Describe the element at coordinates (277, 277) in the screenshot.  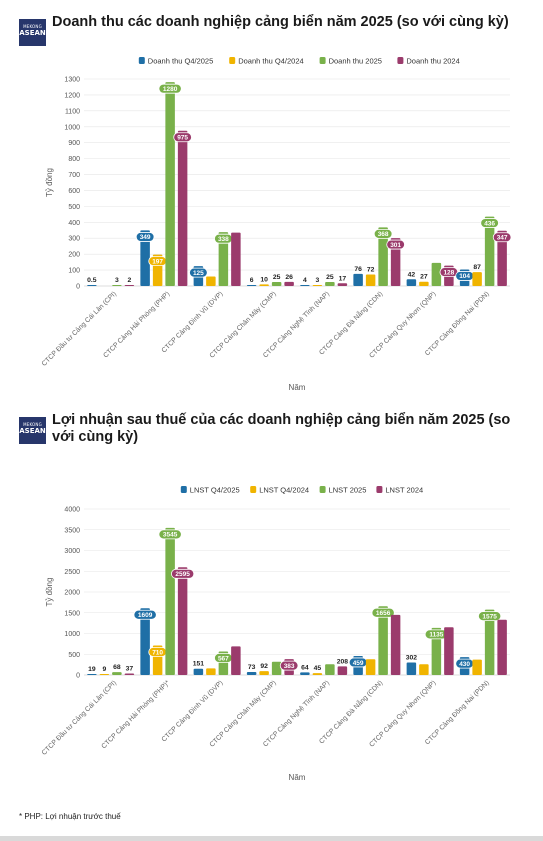
I see `data-label: 25` at that location.